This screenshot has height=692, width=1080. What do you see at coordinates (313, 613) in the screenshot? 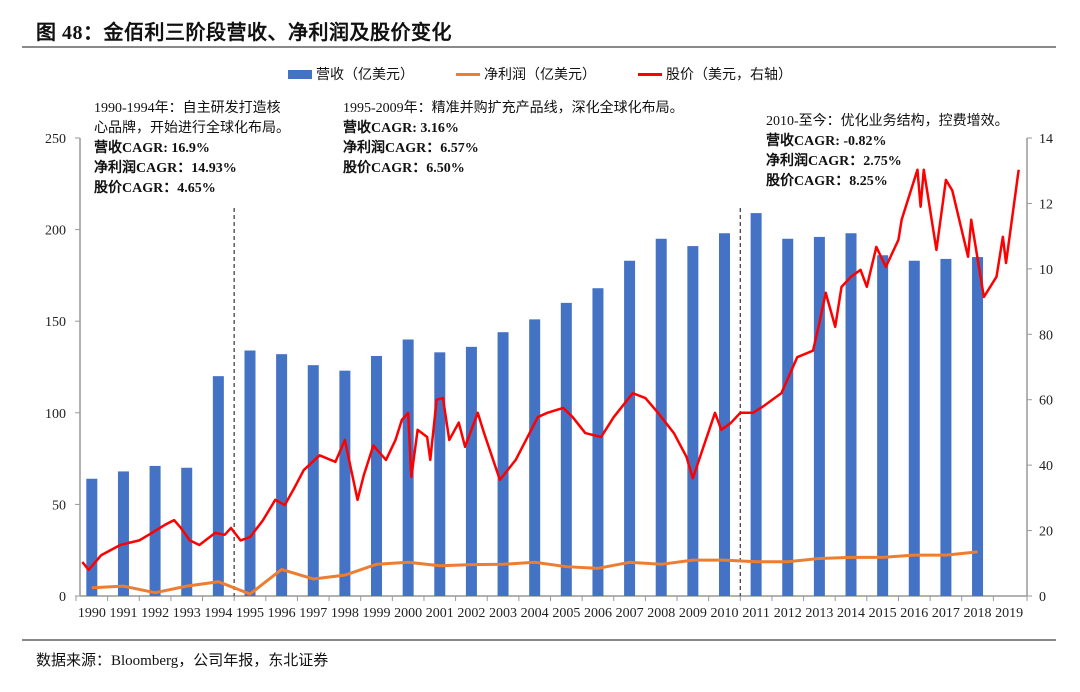
I see `x-axis-tick-label: 1997` at bounding box center [313, 613].